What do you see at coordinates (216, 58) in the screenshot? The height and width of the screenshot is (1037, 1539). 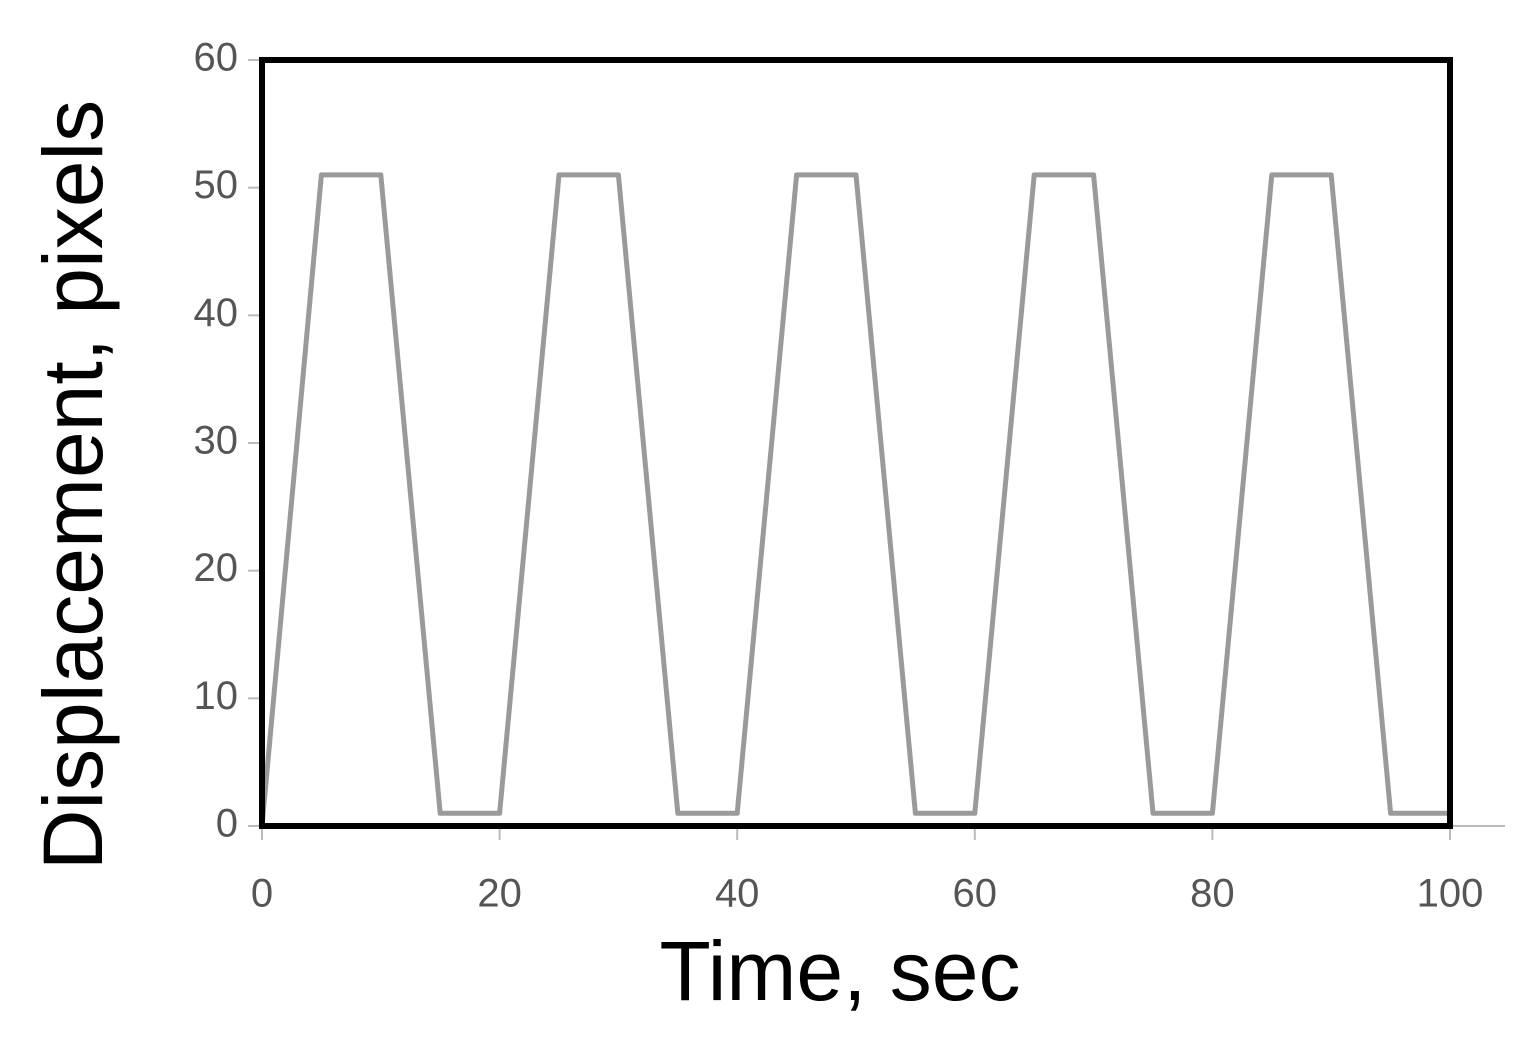 I see `y-tick-label: 60` at bounding box center [216, 58].